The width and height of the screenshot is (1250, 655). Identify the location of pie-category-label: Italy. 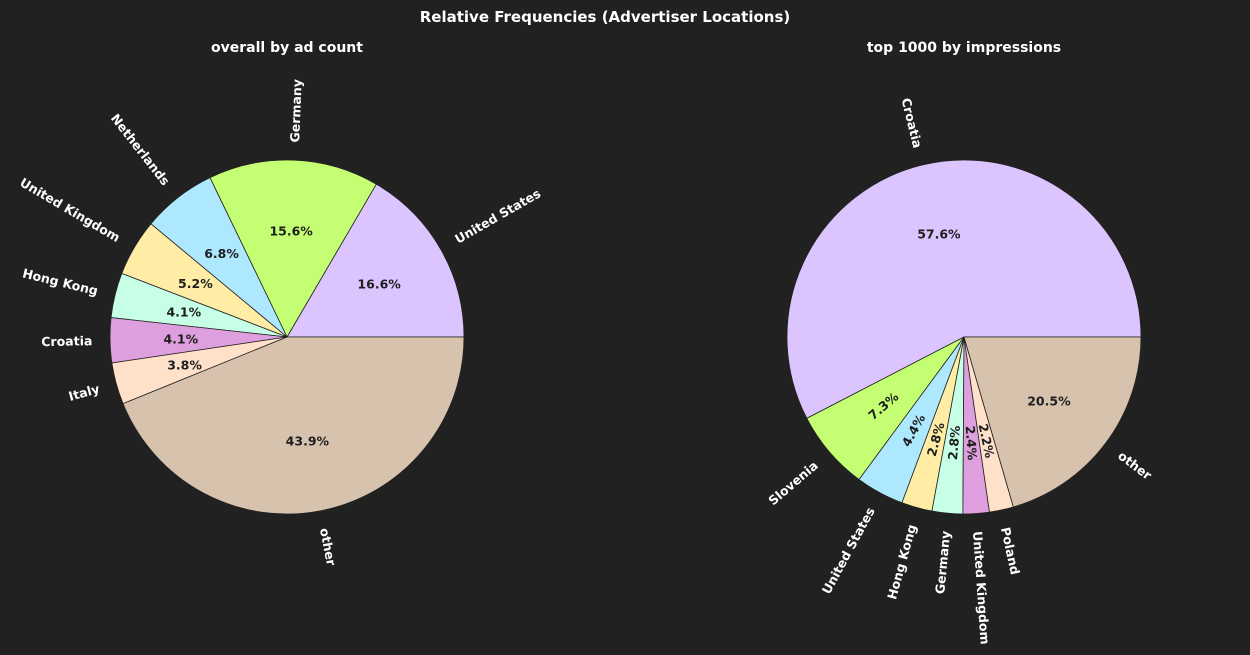
(84, 392).